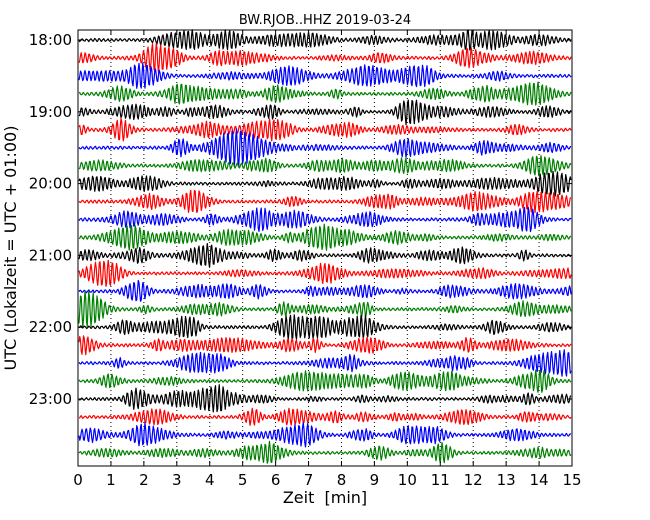 The height and width of the screenshot is (520, 650). Describe the element at coordinates (342, 480) in the screenshot. I see `x-tick-label: 8` at that location.